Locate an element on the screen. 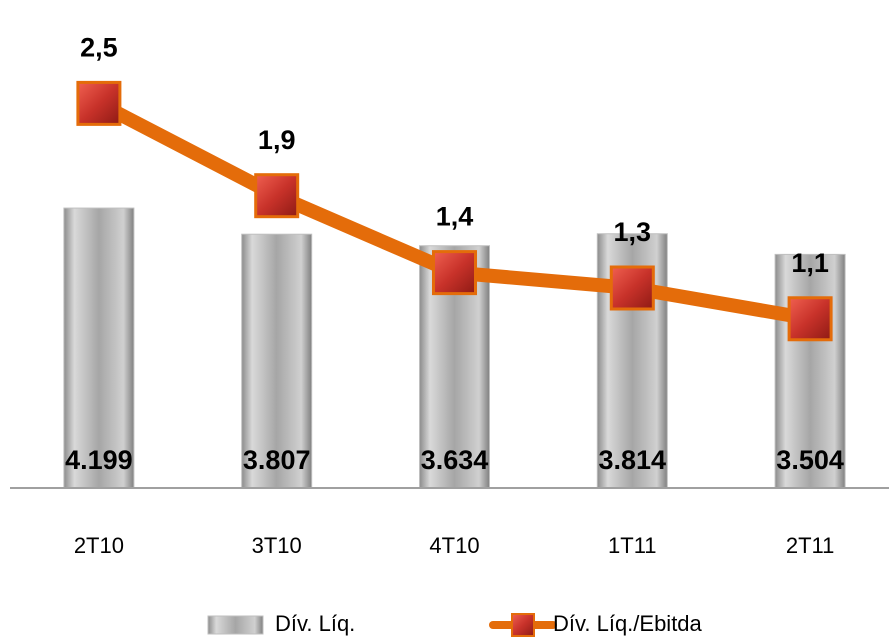 The image size is (889, 638). line-value-label: 1,4 is located at coordinates (455, 217).